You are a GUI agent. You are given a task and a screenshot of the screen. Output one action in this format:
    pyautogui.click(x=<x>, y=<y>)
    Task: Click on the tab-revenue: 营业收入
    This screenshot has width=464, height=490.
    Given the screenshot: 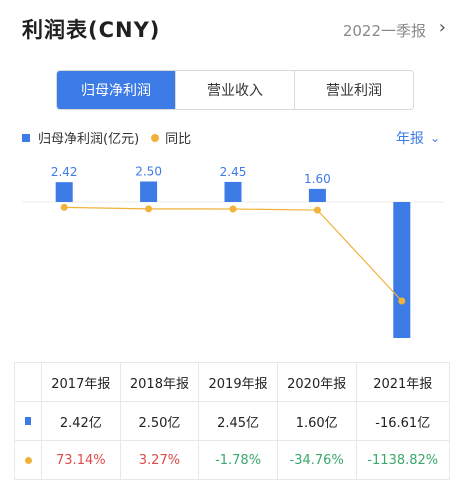 What is the action you would take?
    pyautogui.click(x=234, y=90)
    